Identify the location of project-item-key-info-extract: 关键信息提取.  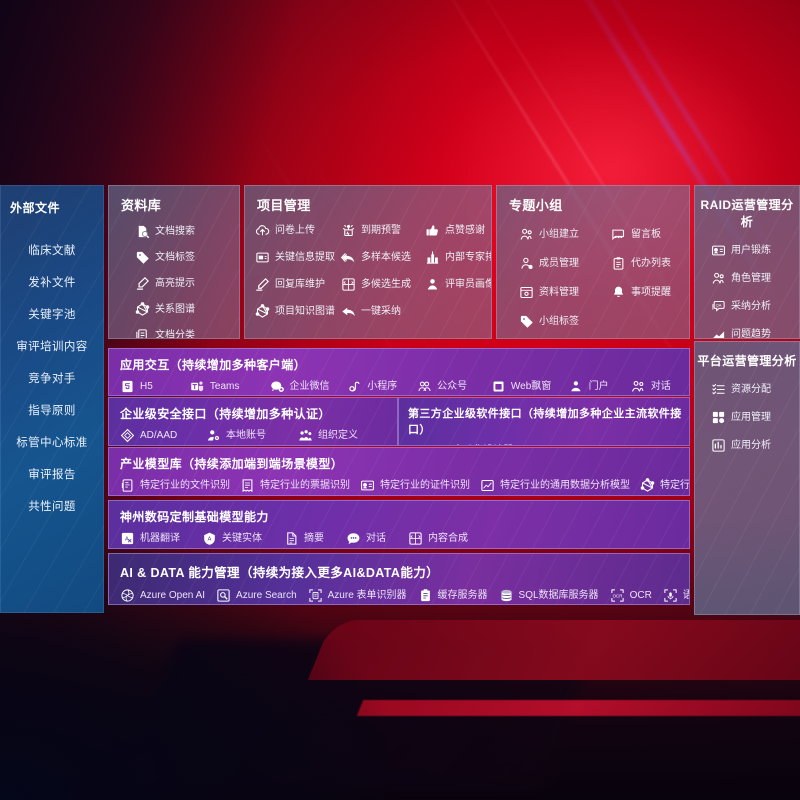
(298, 257).